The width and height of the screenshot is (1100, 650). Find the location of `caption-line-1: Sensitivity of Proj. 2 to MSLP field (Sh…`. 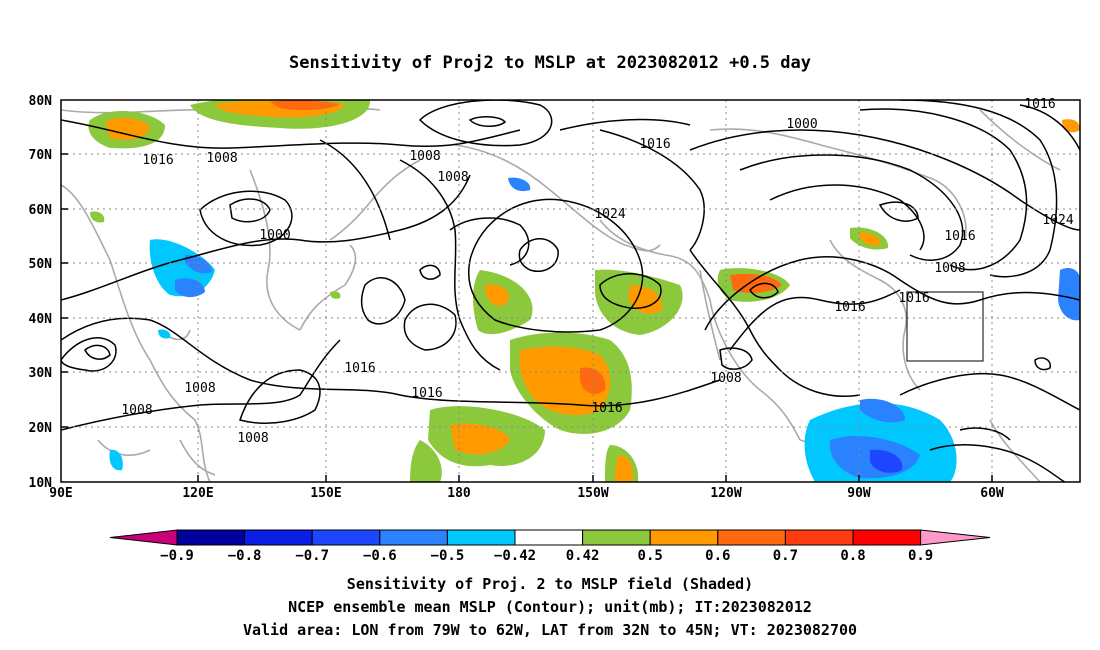

caption-line-1: Sensitivity of Proj. 2 to MSLP field (Sh… is located at coordinates (550, 584).